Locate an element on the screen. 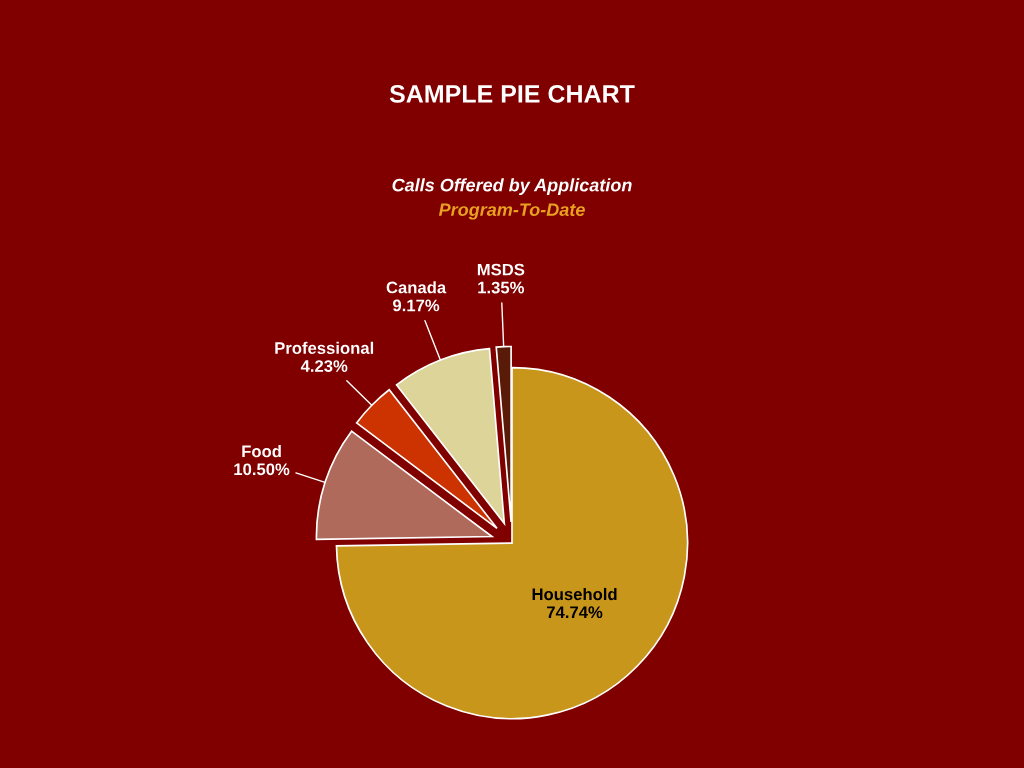 The width and height of the screenshot is (1024, 768). text: Program-To-Date is located at coordinates (511, 211).